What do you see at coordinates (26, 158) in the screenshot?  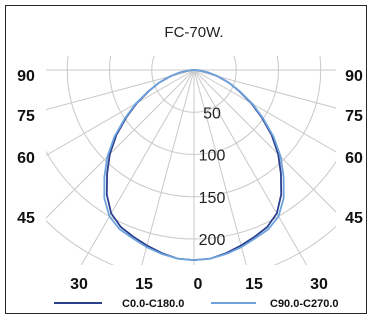 I see `angle-tick-label-left: 60` at bounding box center [26, 158].